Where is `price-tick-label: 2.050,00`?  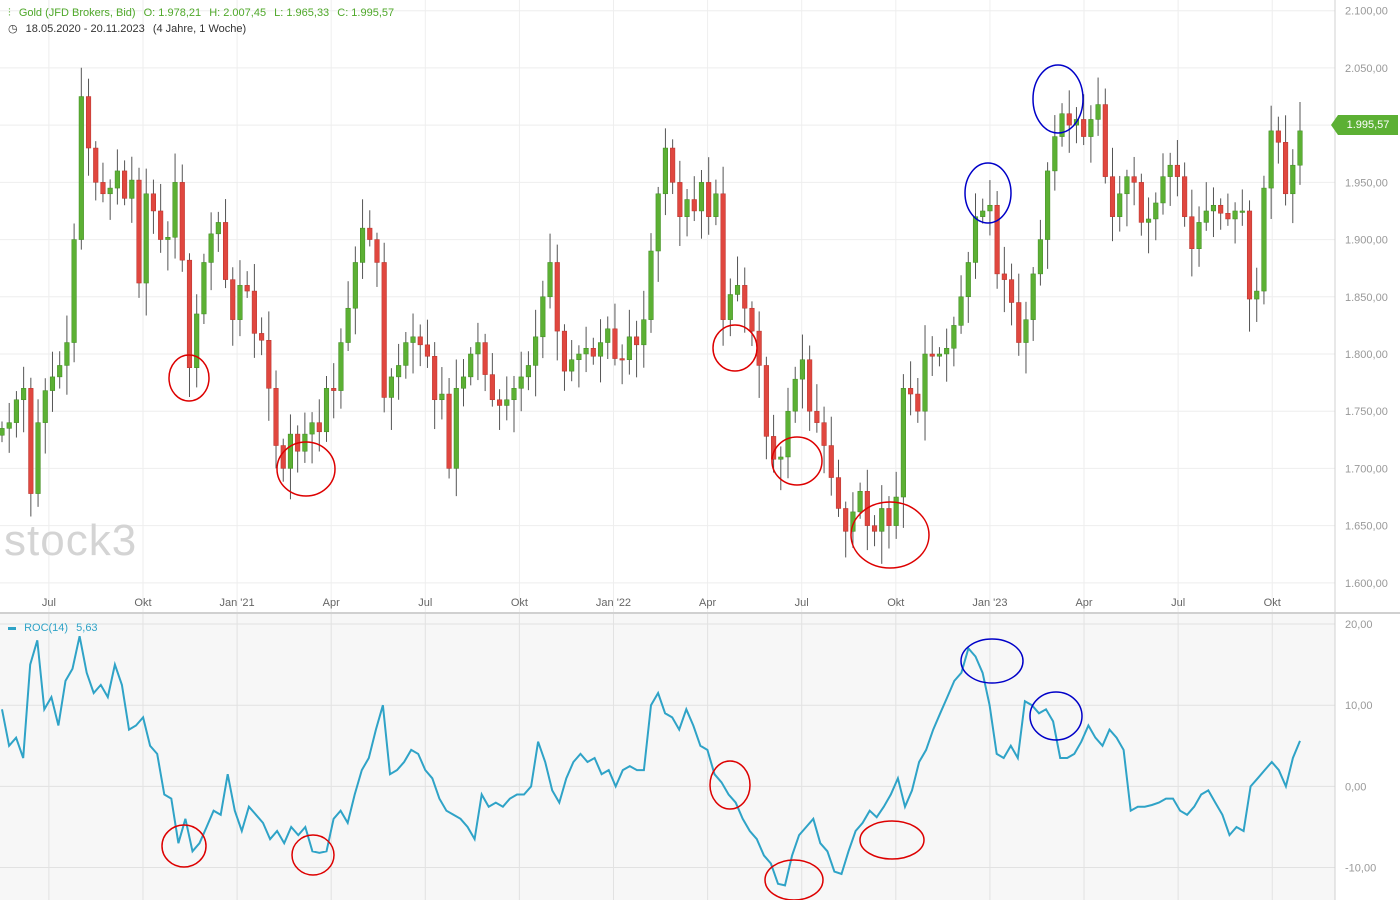
price-tick-label: 2.050,00 is located at coordinates (1366, 69).